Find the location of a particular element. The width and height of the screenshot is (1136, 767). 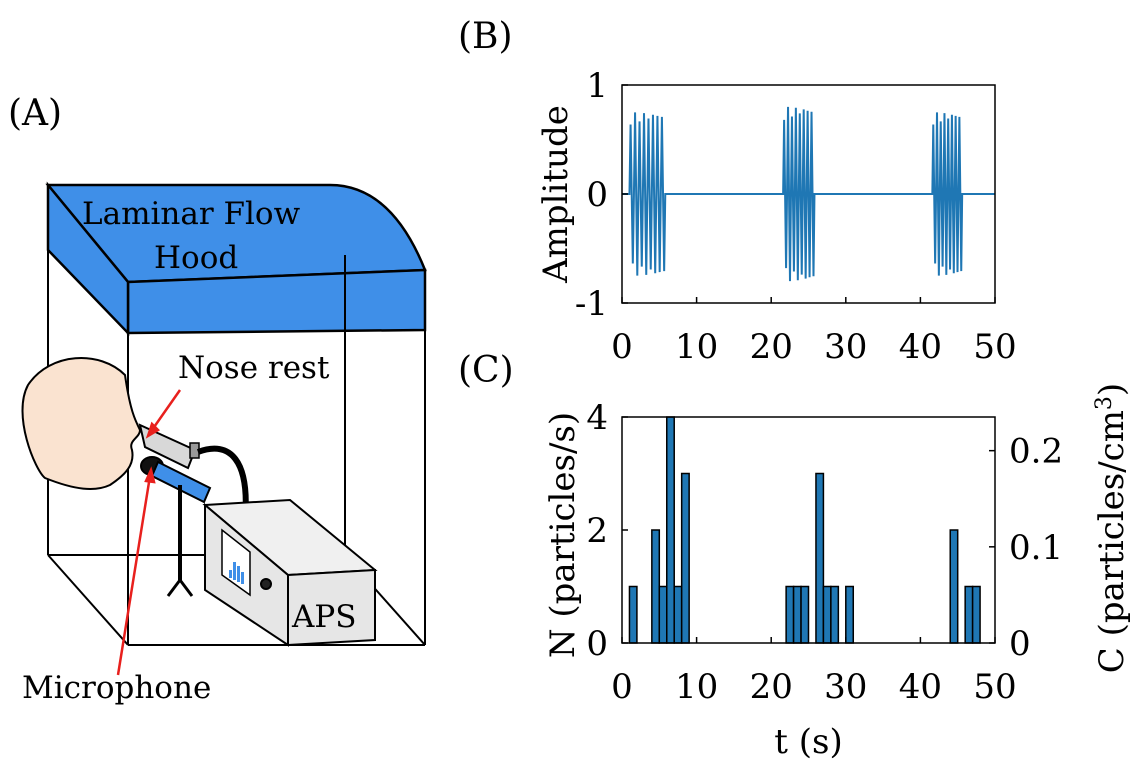

y-tick-label: 1 is located at coordinates (597, 86).